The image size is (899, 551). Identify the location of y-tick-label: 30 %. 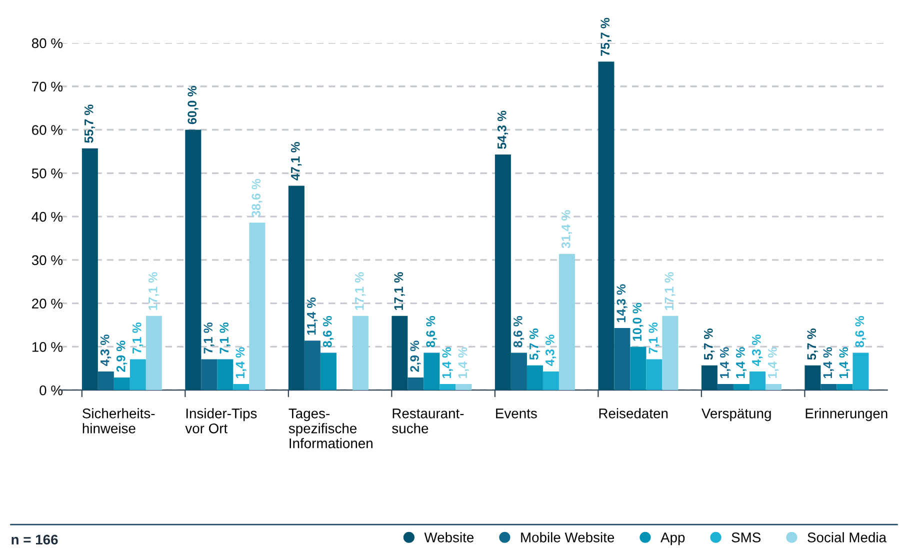
(47, 260).